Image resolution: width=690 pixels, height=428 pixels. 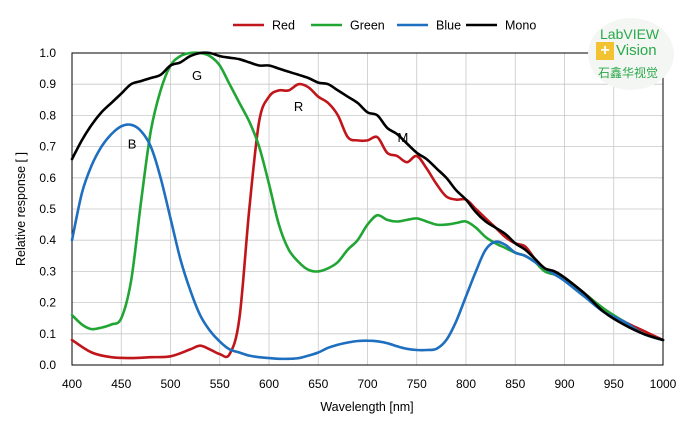 What do you see at coordinates (283, 26) in the screenshot?
I see `legend-label-red: Red` at bounding box center [283, 26].